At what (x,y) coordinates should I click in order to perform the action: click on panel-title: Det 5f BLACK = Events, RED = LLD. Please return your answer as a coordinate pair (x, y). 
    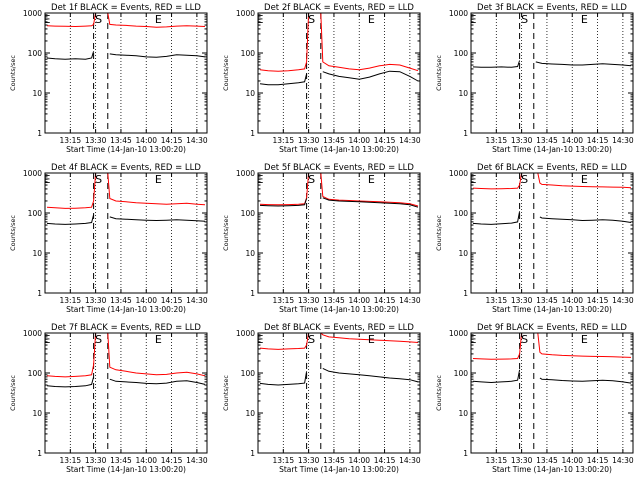
    Looking at the image, I should click on (339, 168).